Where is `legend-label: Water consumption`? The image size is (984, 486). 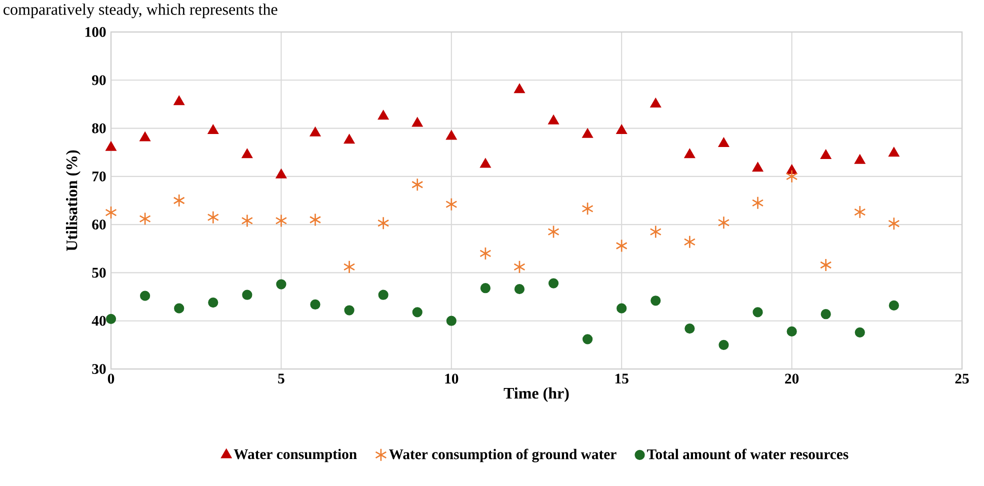
legend-label: Water consumption is located at coordinates (295, 455).